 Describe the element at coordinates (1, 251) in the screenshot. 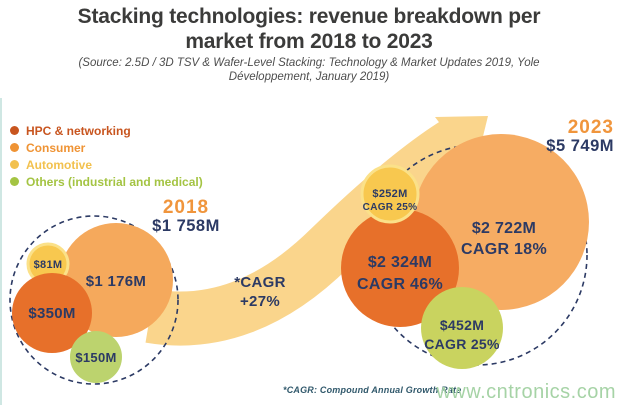

I see `left-edge-divider` at that location.